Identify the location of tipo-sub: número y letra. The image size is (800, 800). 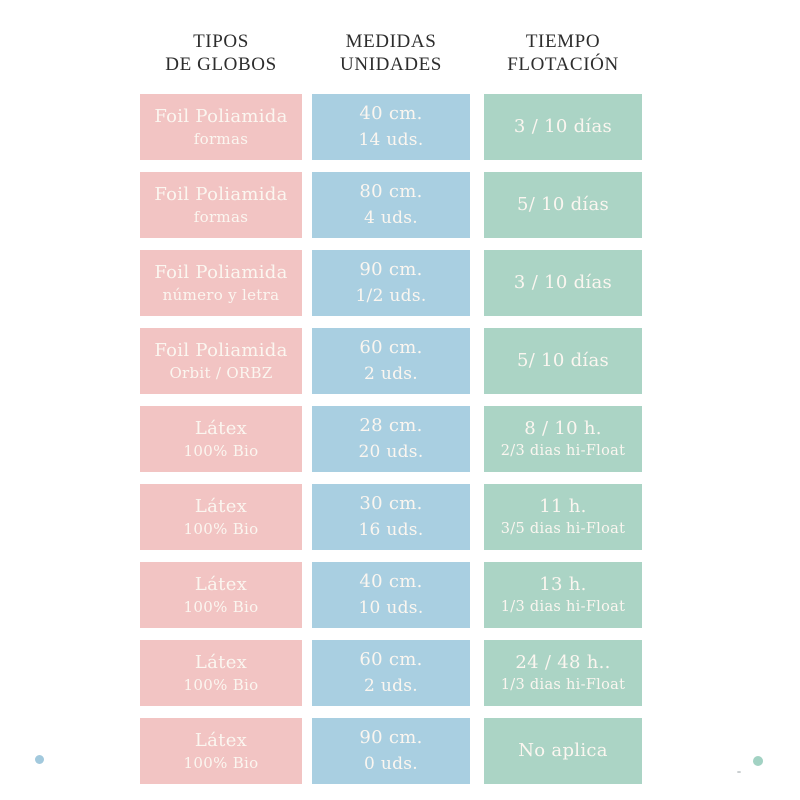
(221, 294).